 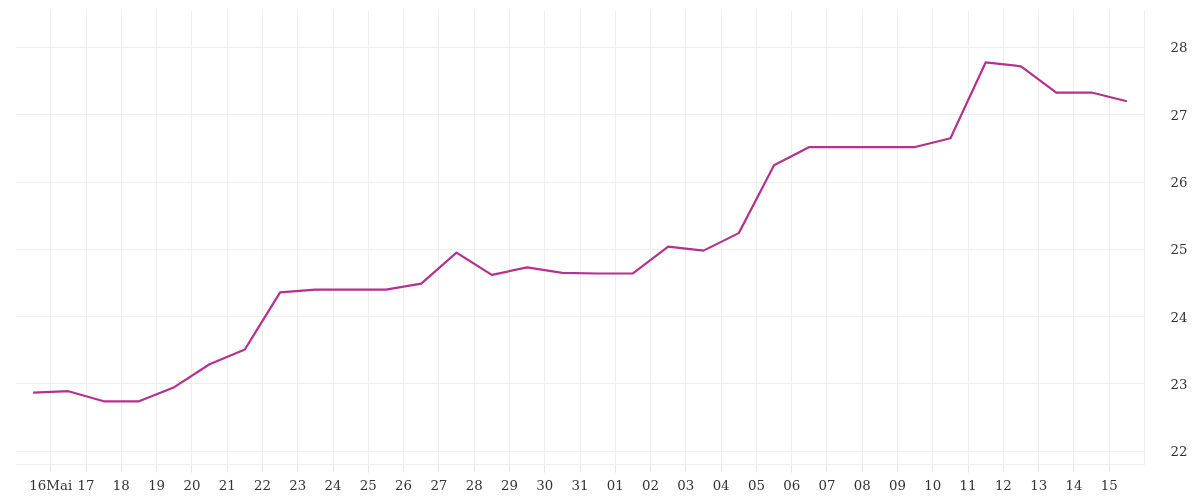 I want to click on x-tick-label: 04, so click(x=721, y=485).